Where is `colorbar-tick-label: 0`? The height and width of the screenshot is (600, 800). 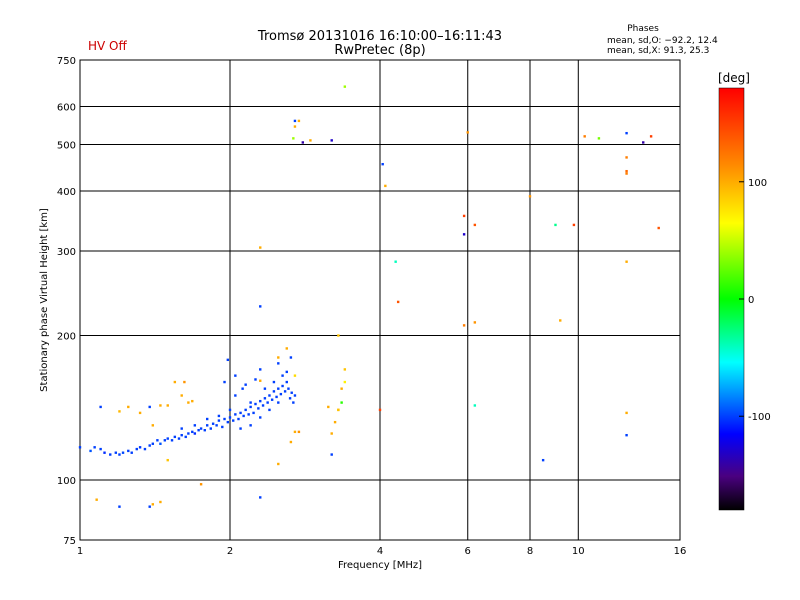
colorbar-tick-label: 0 is located at coordinates (751, 300).